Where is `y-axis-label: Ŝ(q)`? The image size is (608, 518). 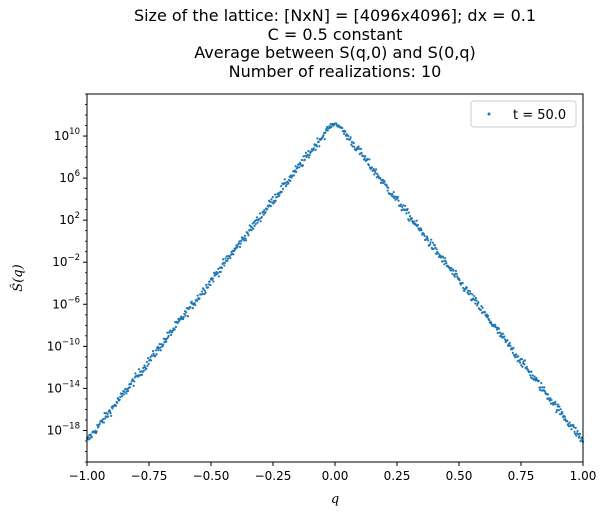 y-axis-label: Ŝ(q) is located at coordinates (17, 277).